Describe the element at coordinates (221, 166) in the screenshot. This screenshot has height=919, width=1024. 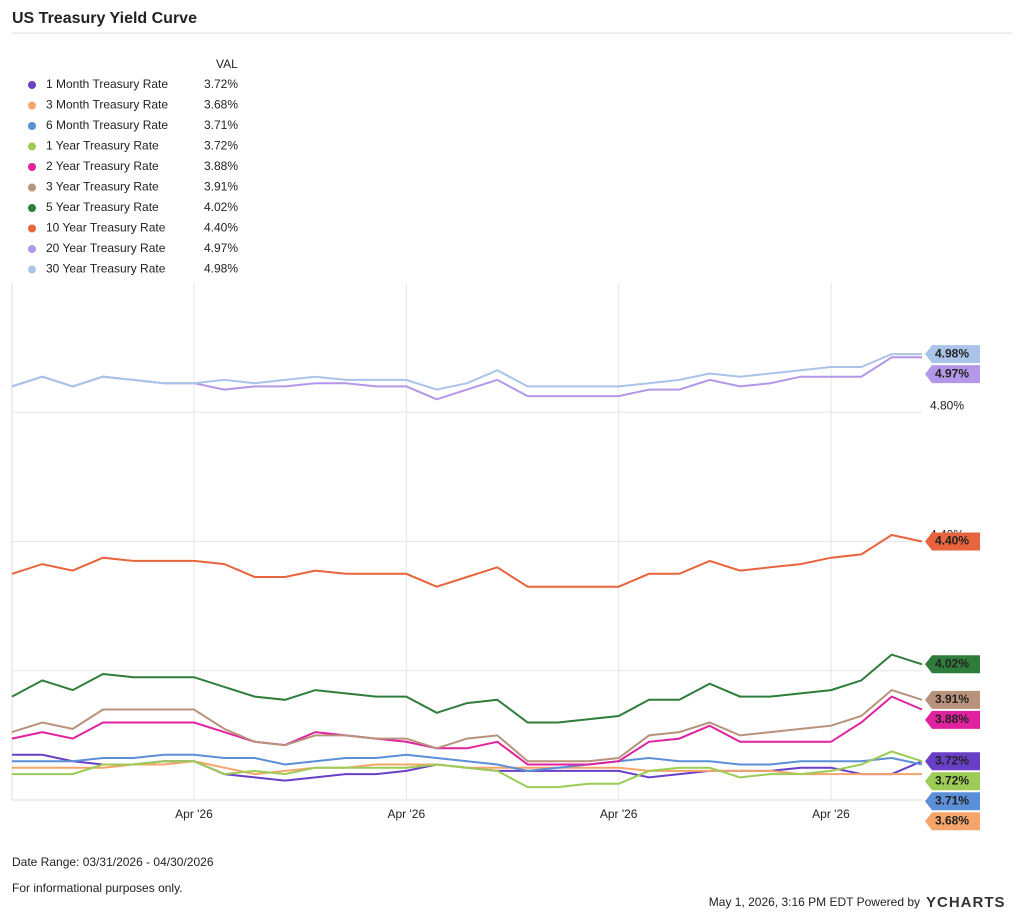
I see `legend-value: 3.88%` at that location.